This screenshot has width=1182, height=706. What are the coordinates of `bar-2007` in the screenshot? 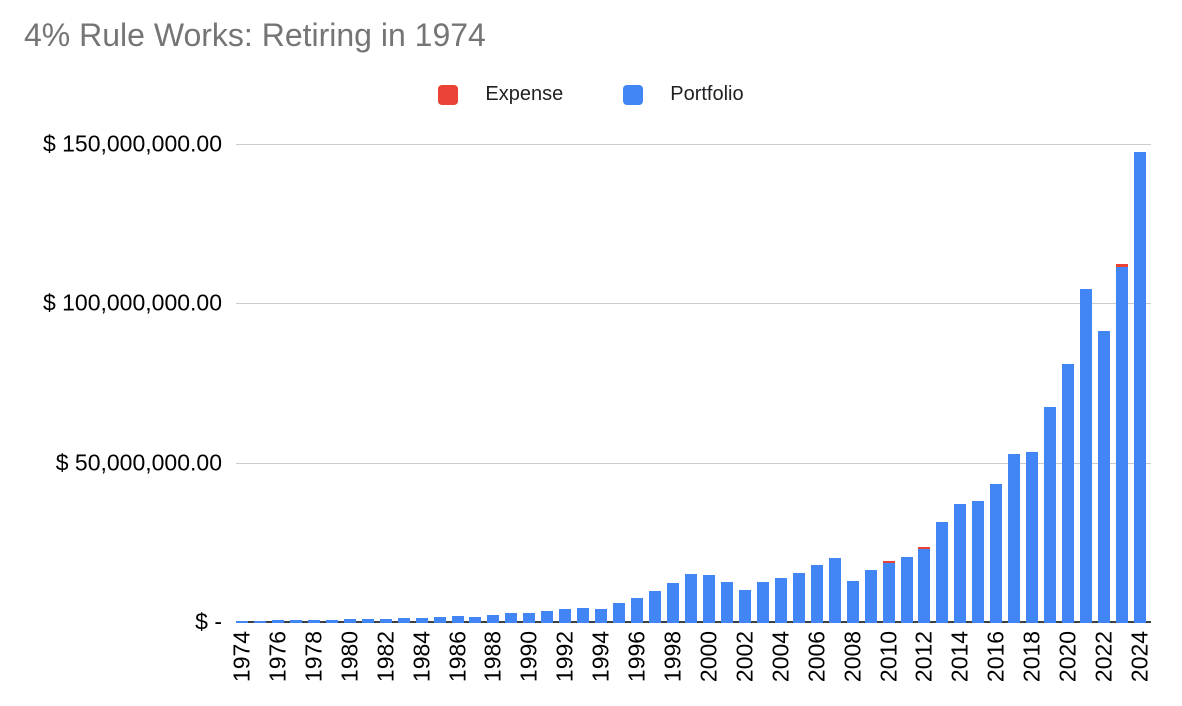 It's located at (834, 590).